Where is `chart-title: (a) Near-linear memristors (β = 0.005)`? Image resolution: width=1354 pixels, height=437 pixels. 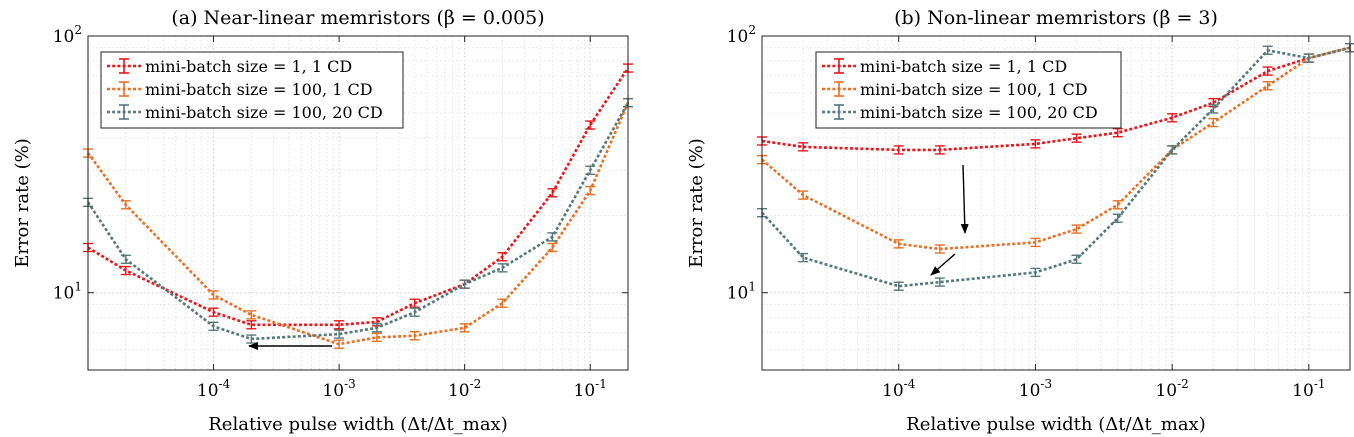 chart-title: (a) Near-linear memristors (β = 0.005) is located at coordinates (357, 18).